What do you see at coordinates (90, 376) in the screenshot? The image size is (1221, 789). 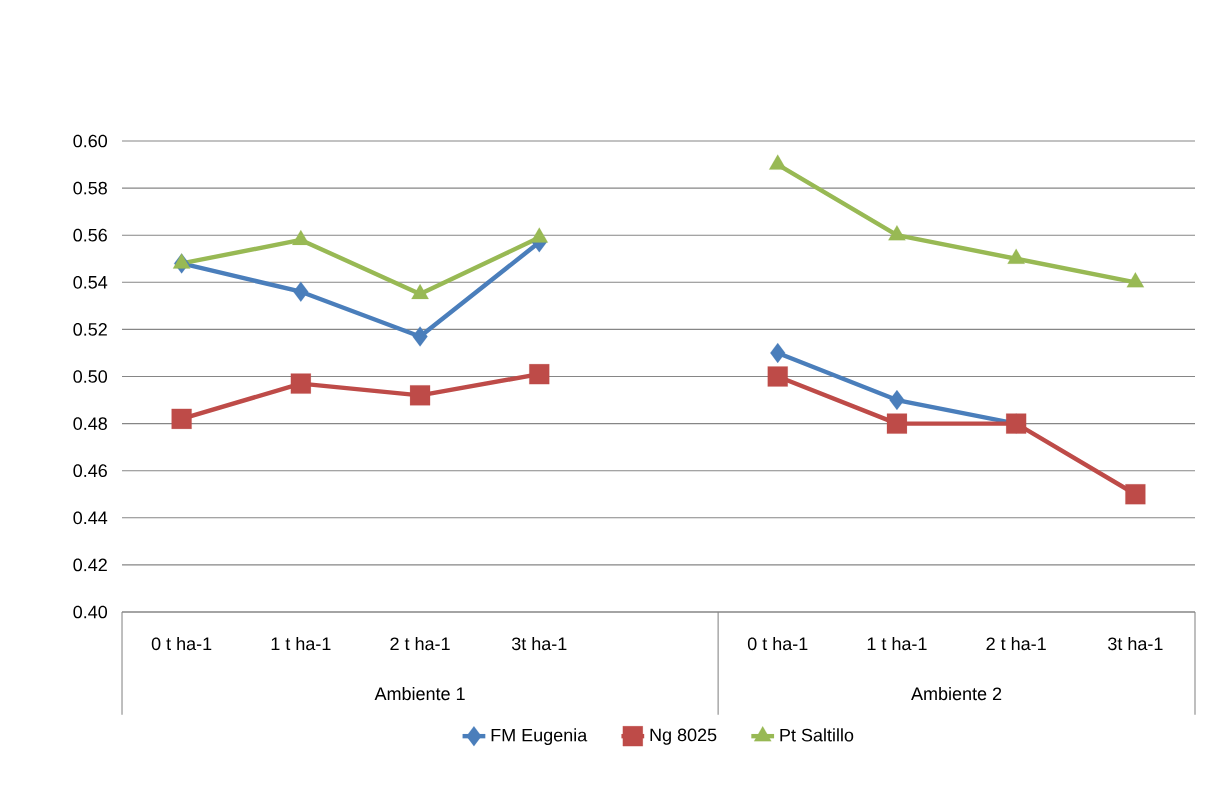 I see `y-tick-label: 0.50` at bounding box center [90, 376].